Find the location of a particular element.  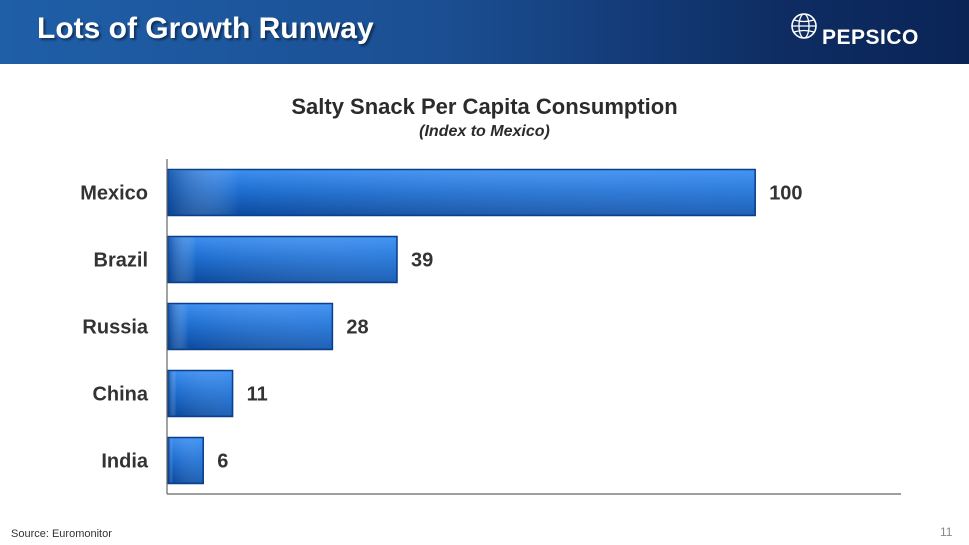

category-label: India is located at coordinates (125, 462).